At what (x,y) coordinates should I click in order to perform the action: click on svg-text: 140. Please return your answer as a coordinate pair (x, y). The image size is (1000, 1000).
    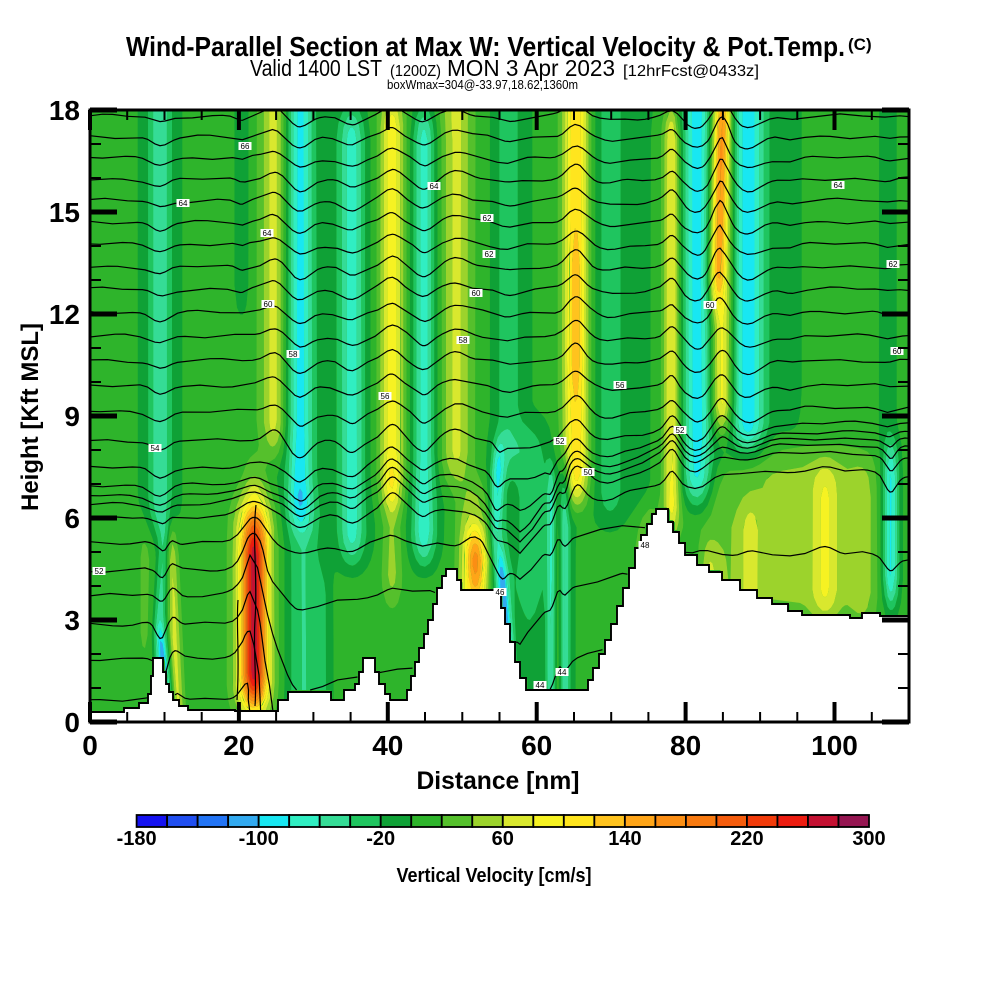
    Looking at the image, I should click on (624, 839).